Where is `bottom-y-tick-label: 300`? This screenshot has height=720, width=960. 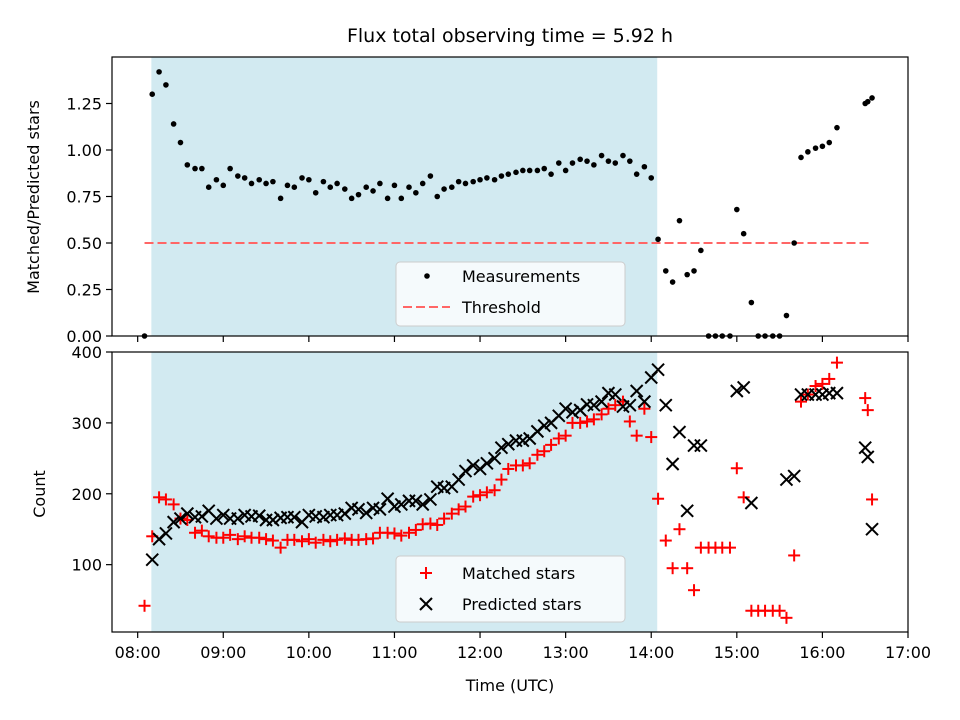 bottom-y-tick-label: 300 is located at coordinates (86, 423).